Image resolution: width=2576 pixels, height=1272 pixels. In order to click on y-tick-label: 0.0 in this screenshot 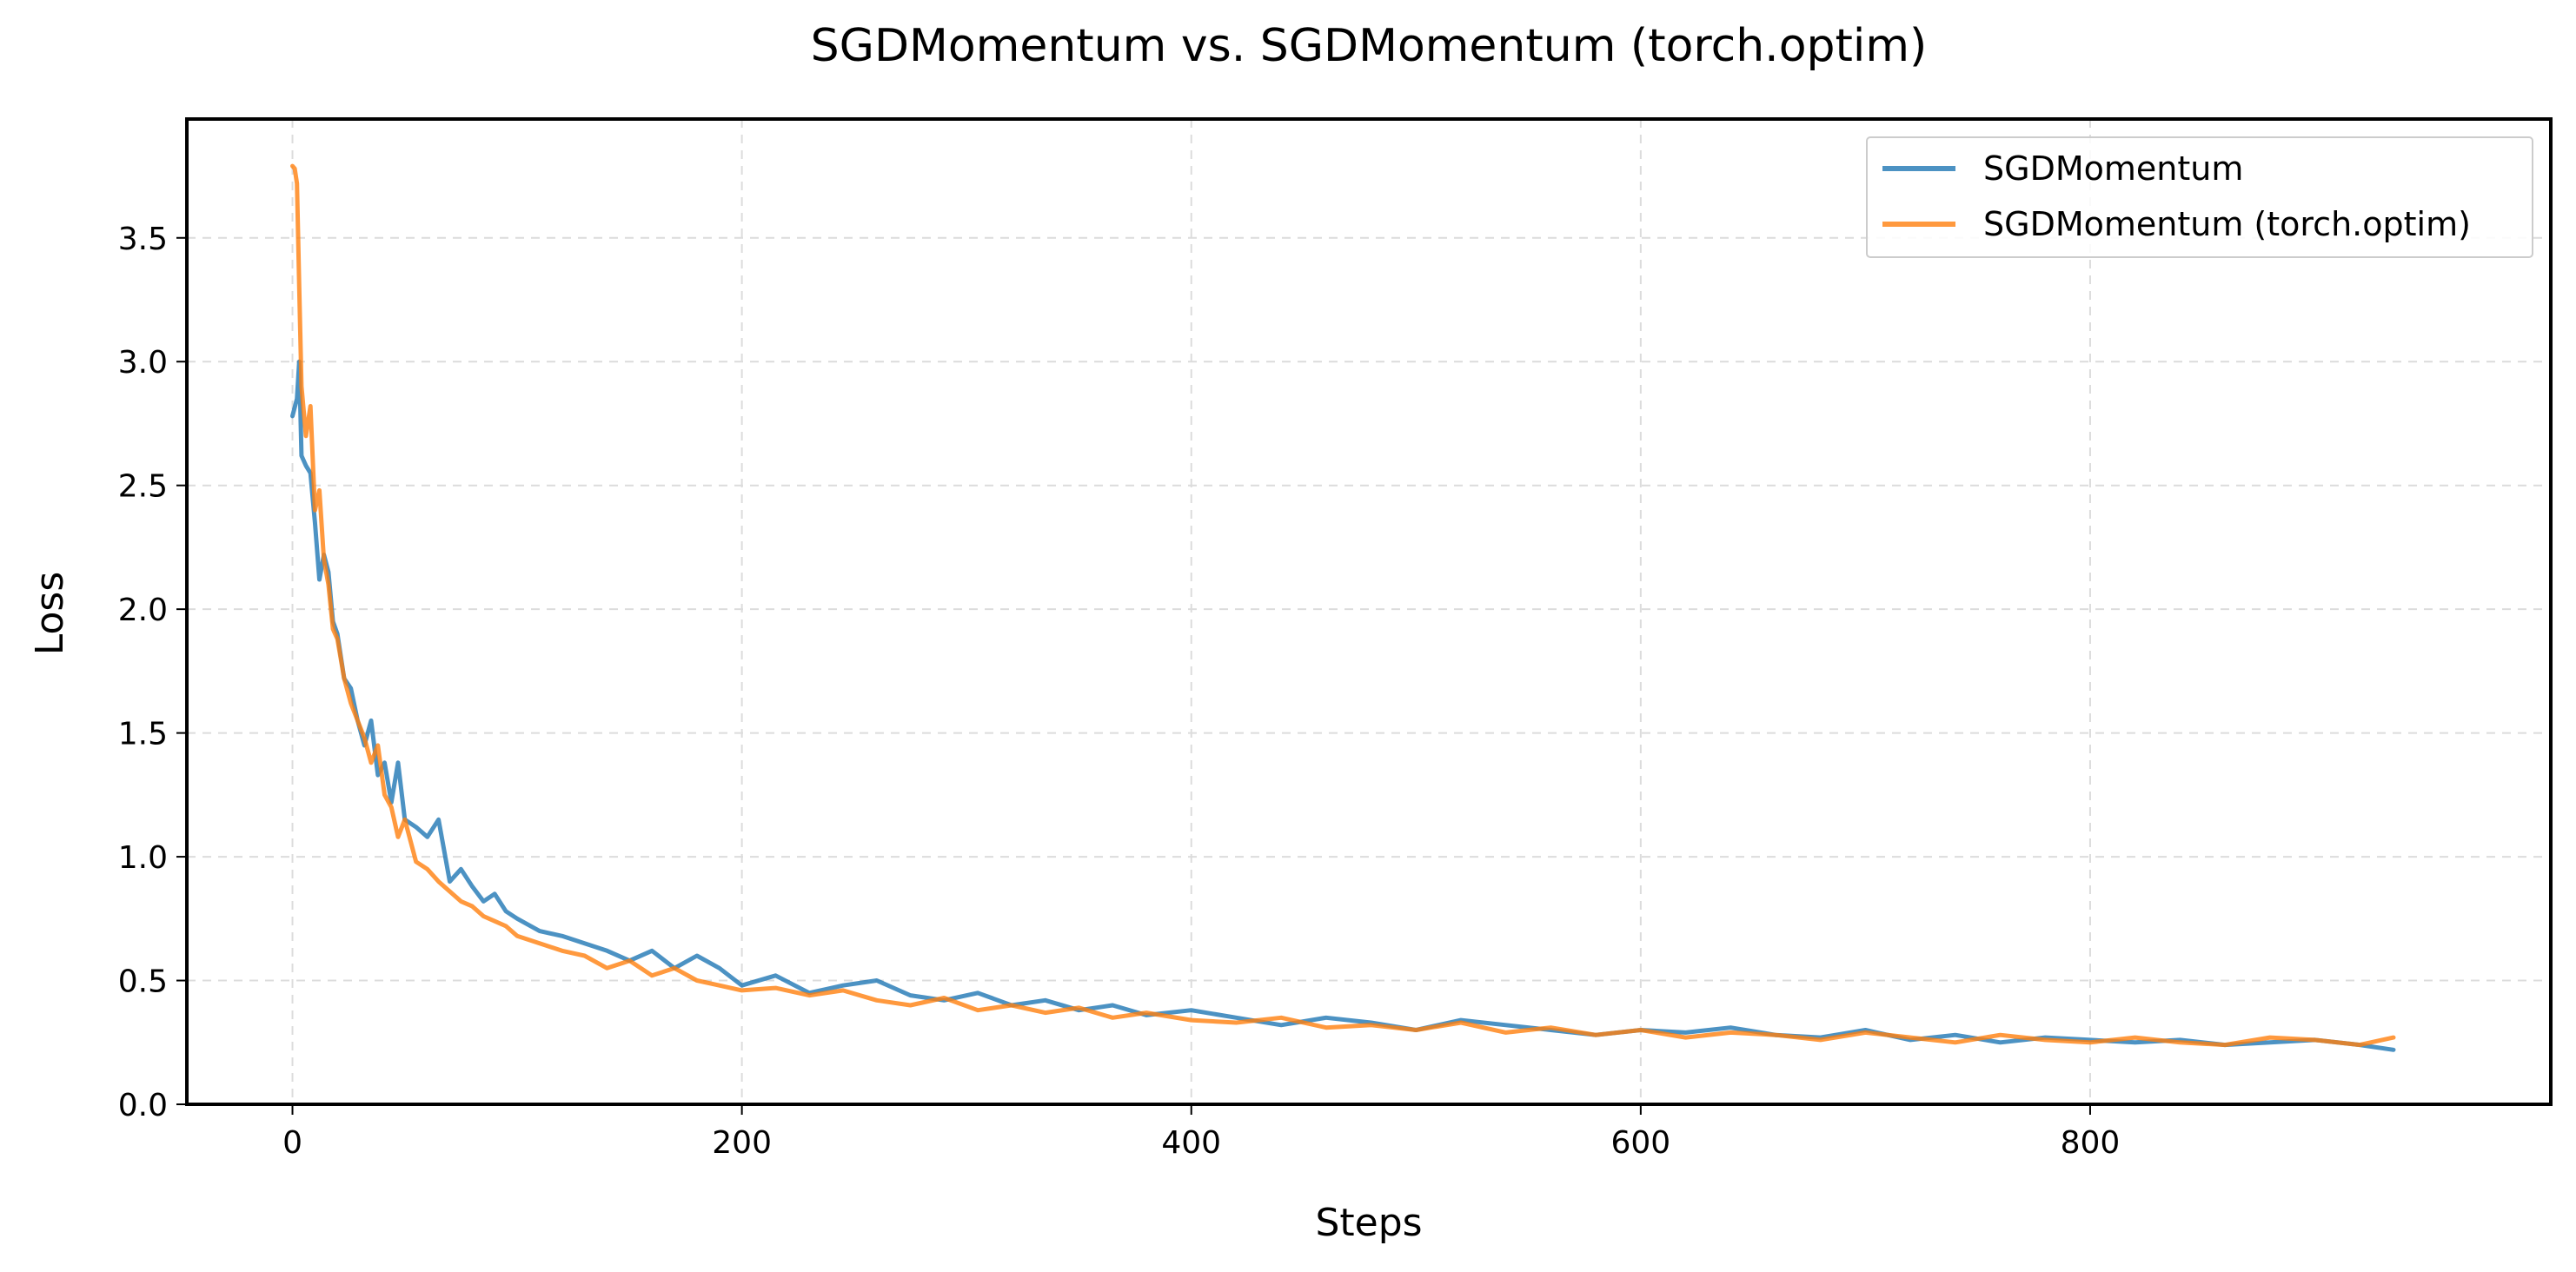, I will do `click(143, 1105)`.